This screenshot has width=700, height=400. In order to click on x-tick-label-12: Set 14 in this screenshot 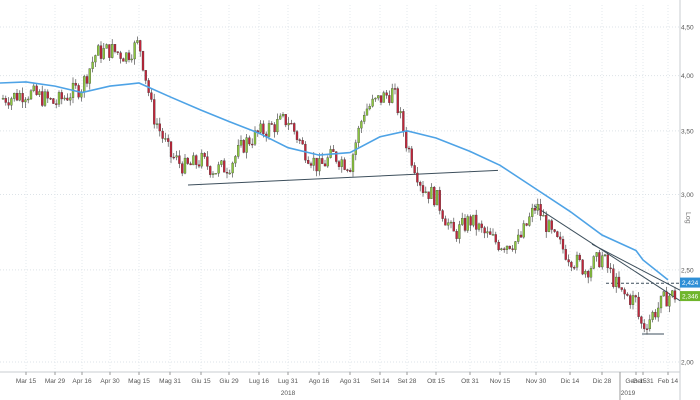, I will do `click(380, 381)`.